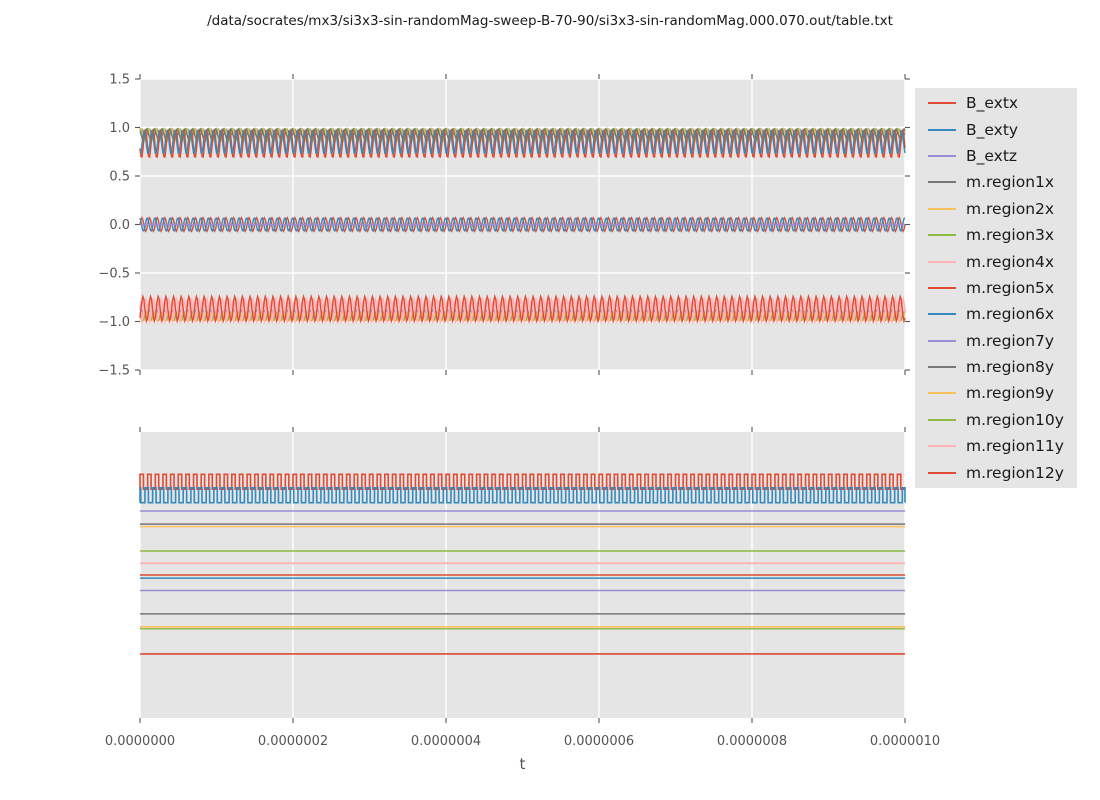 The image size is (1100, 800). Describe the element at coordinates (293, 741) in the screenshot. I see `x-tick-label-1: 0.0000002` at that location.